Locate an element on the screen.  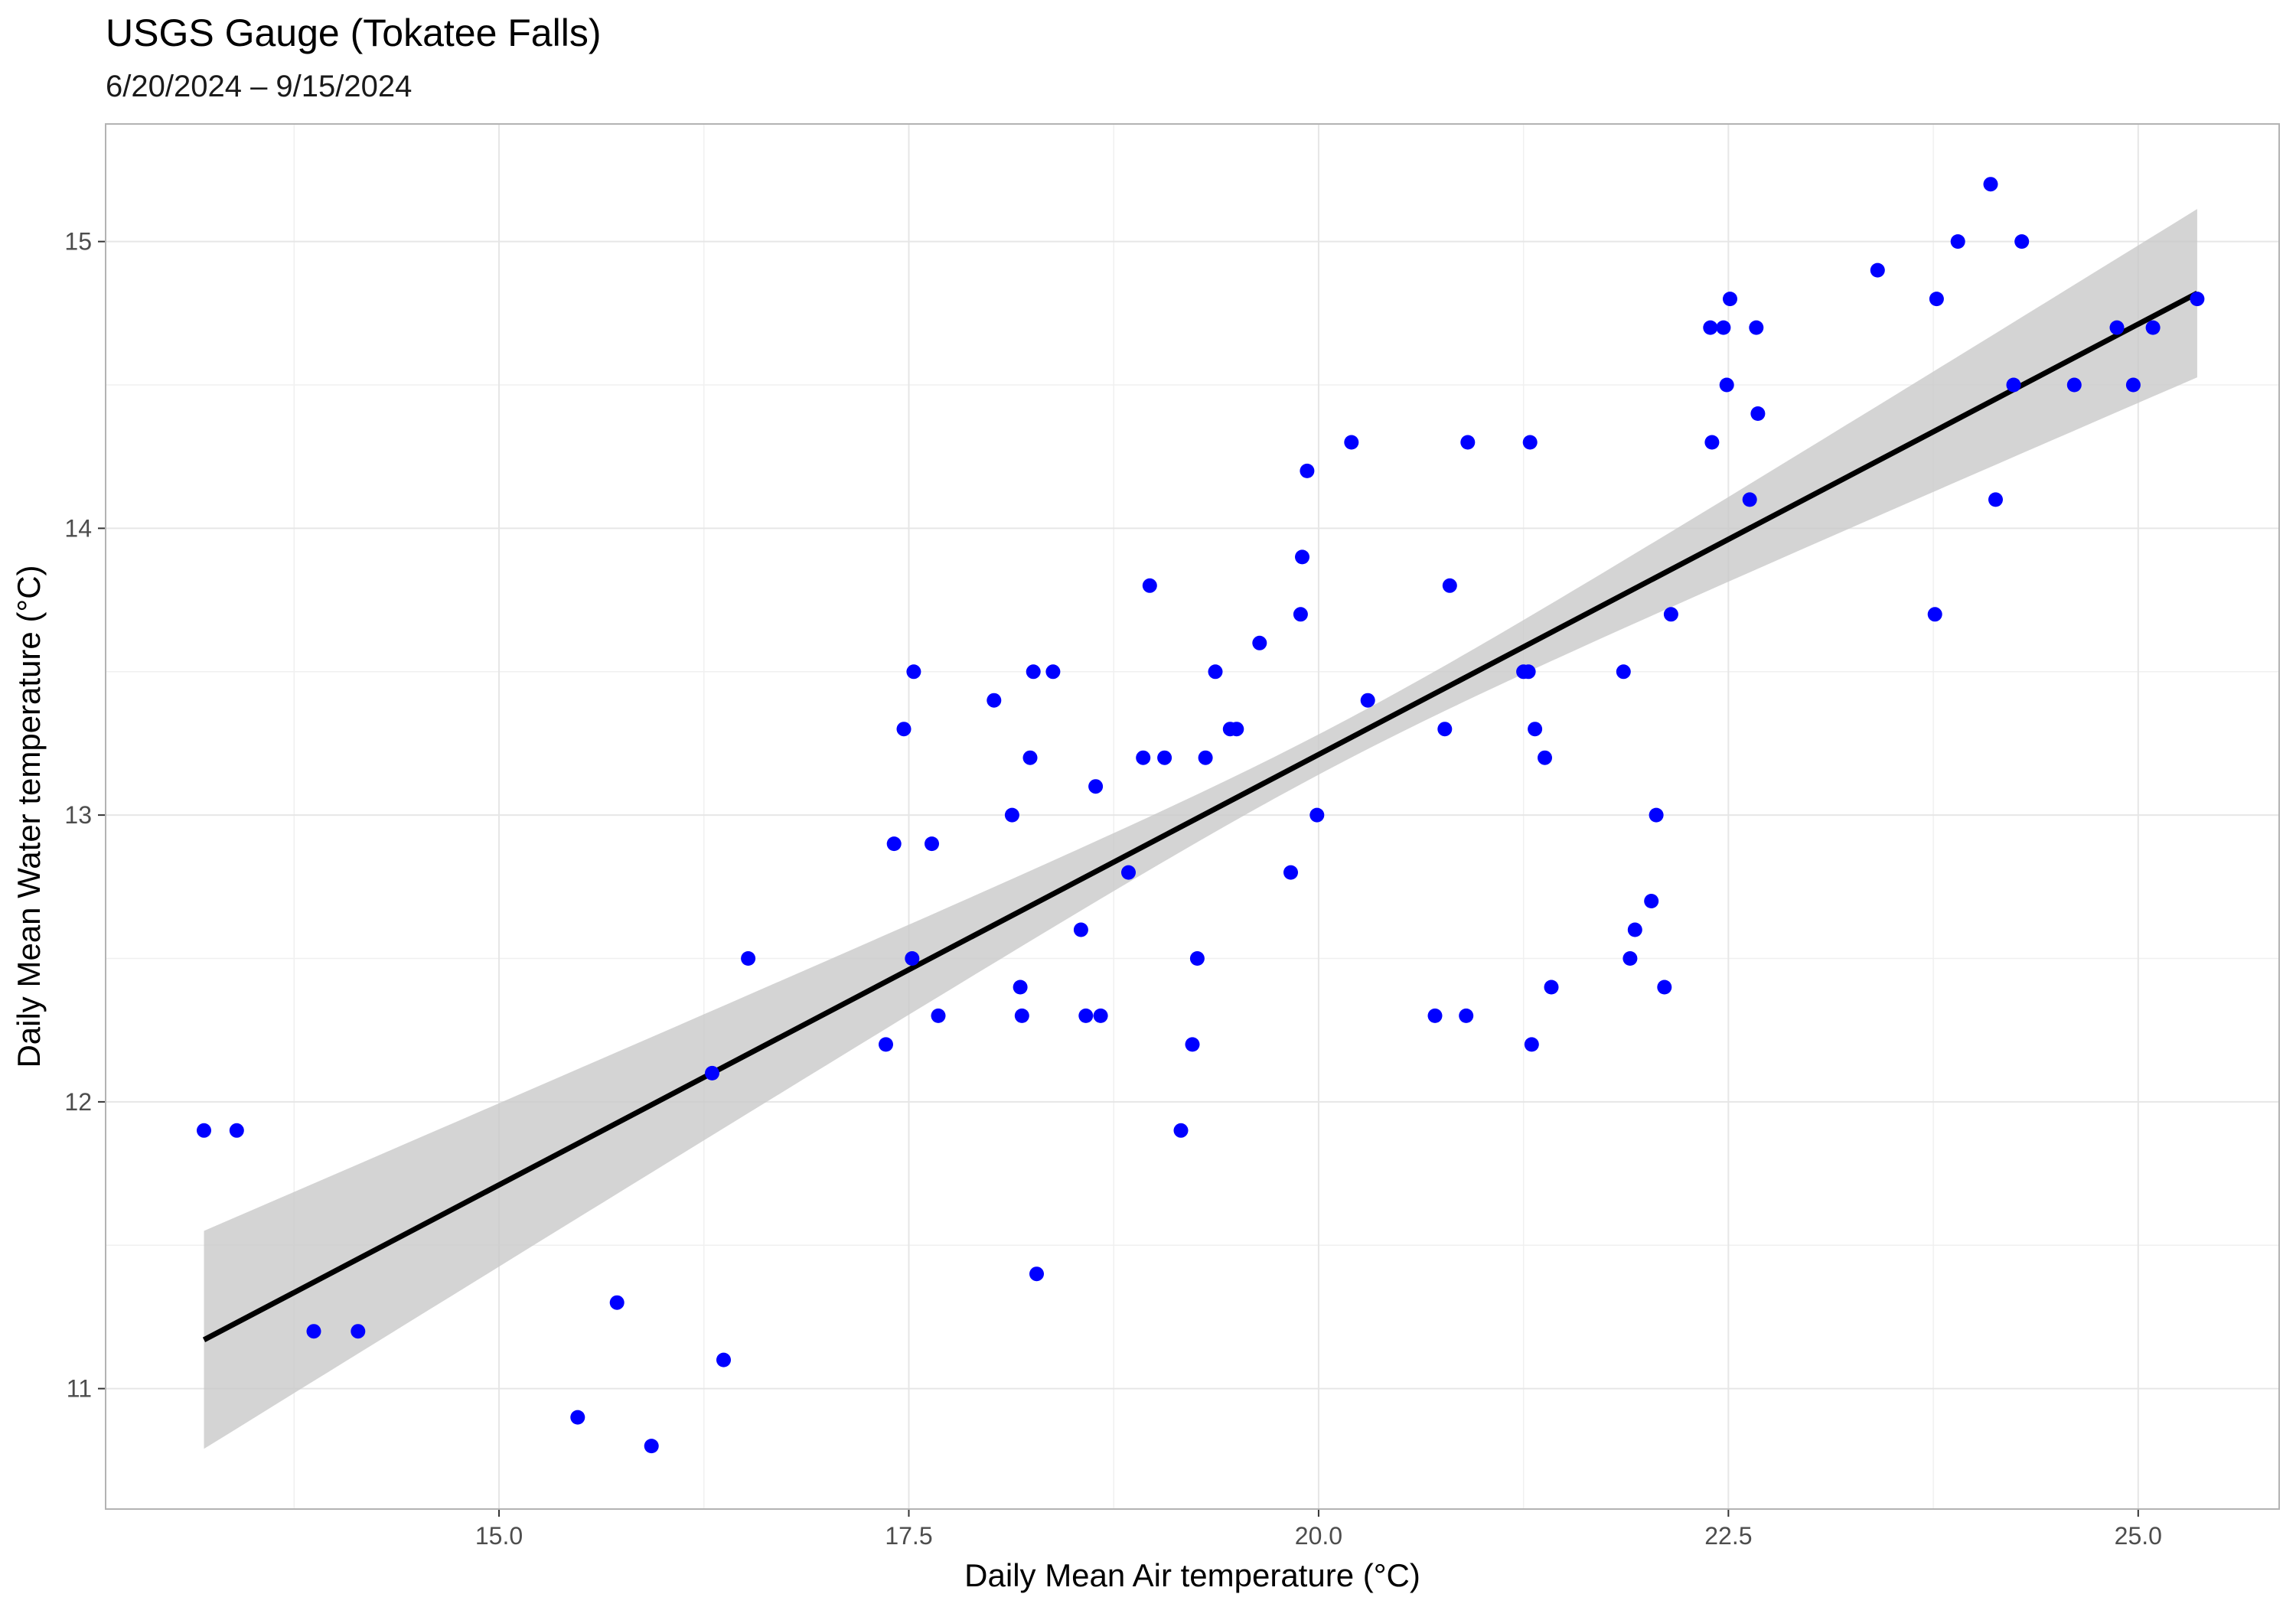
x-tick-label: 17.5 is located at coordinates (908, 1536).